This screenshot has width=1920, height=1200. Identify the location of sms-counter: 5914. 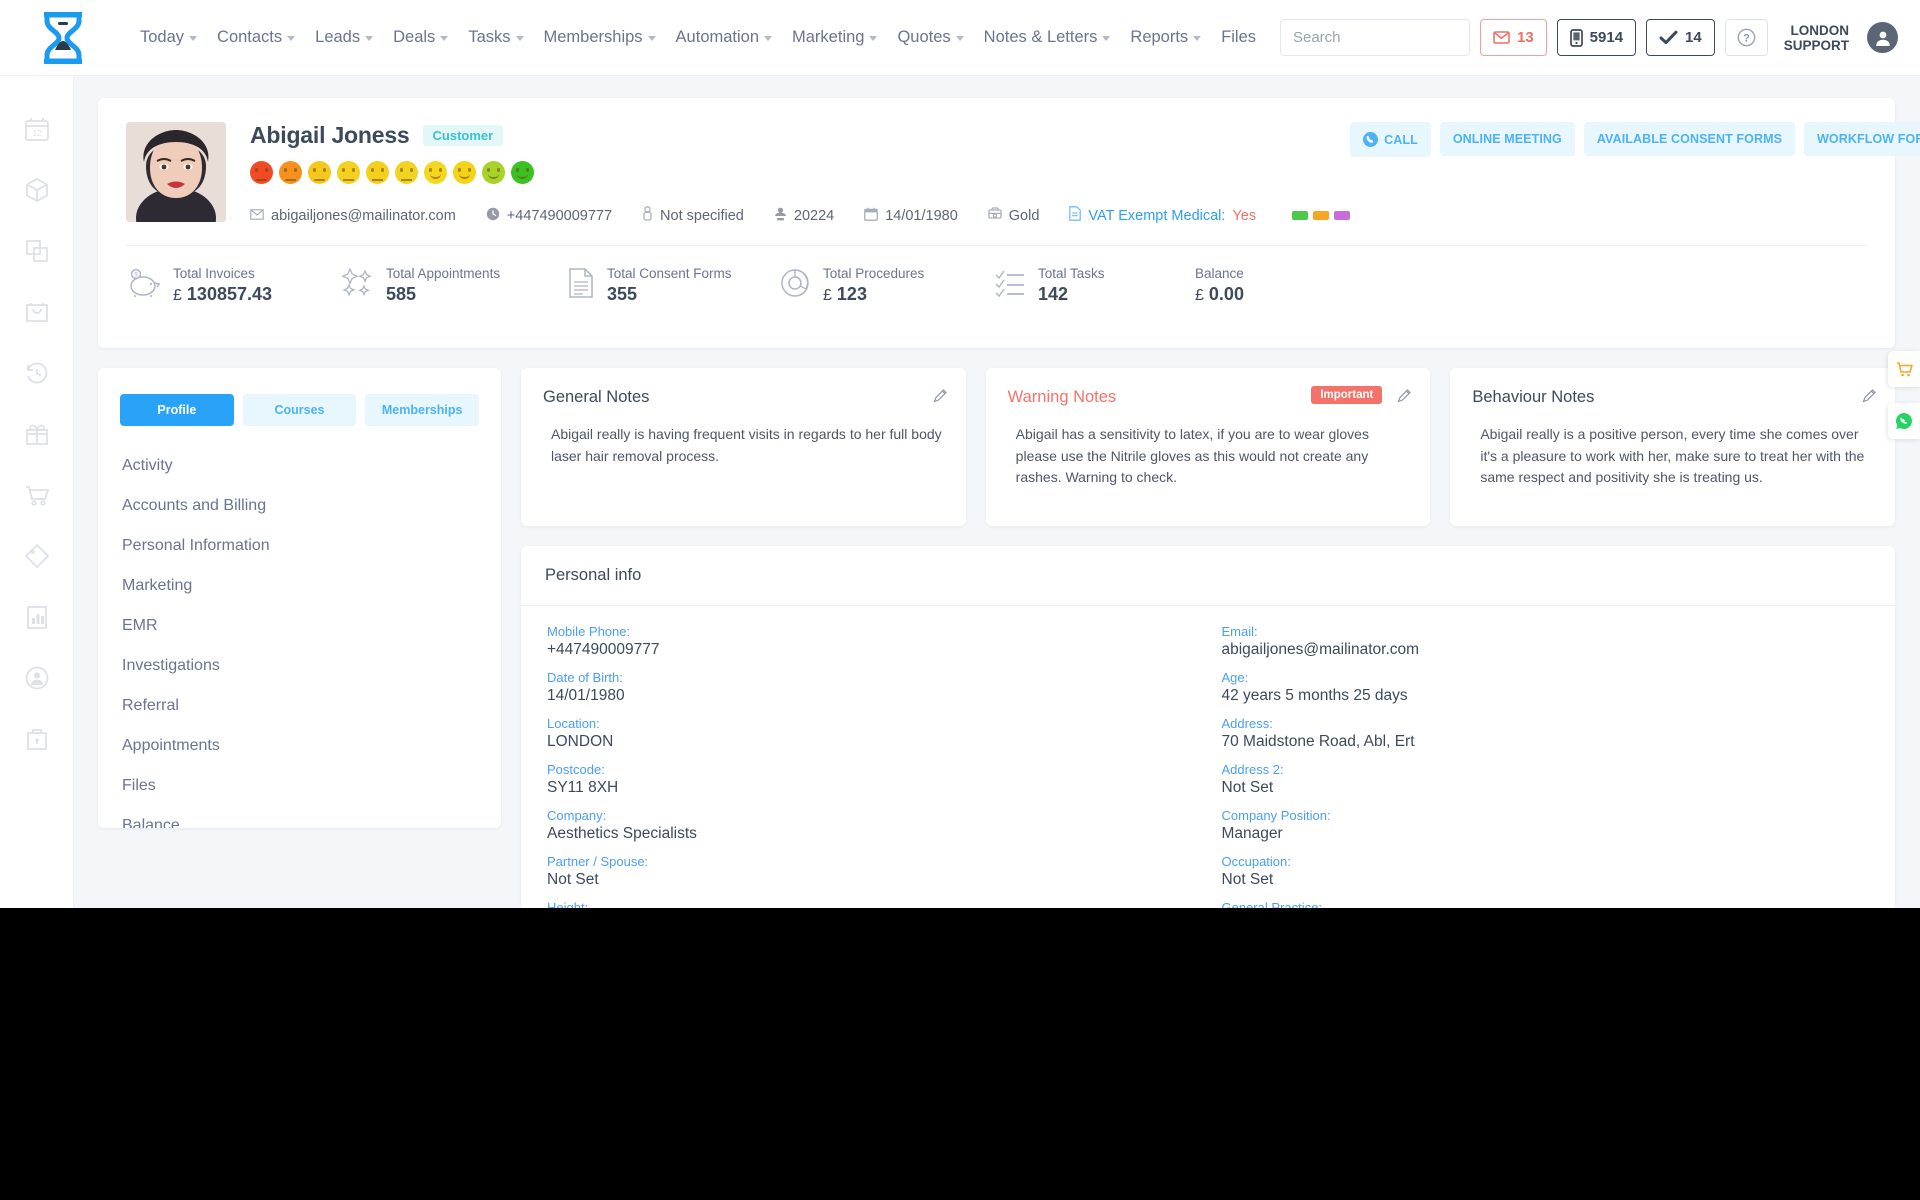
(1596, 37).